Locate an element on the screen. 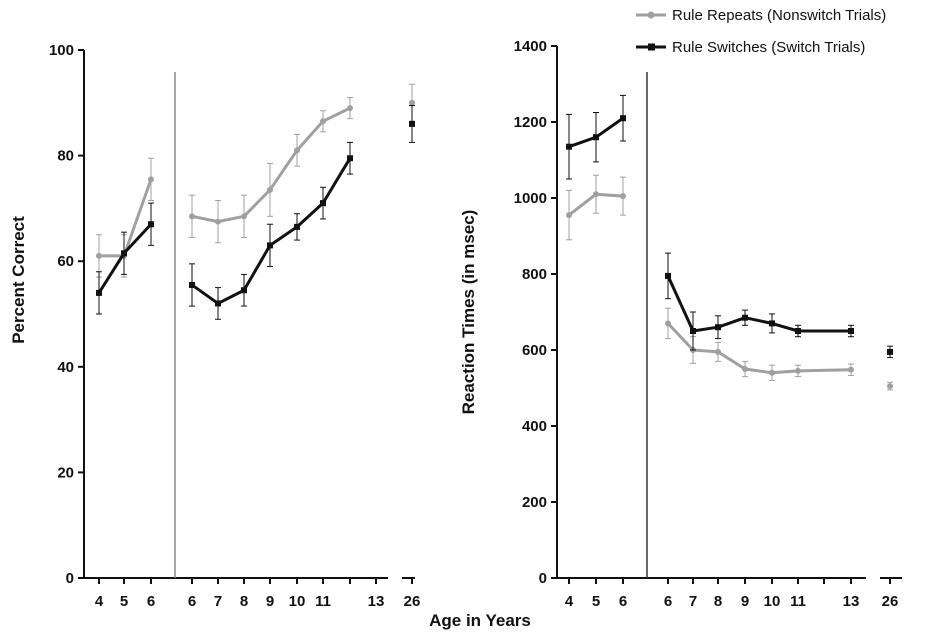 Image resolution: width=950 pixels, height=639 pixels. y-tick-label: 600 is located at coordinates (534, 350).